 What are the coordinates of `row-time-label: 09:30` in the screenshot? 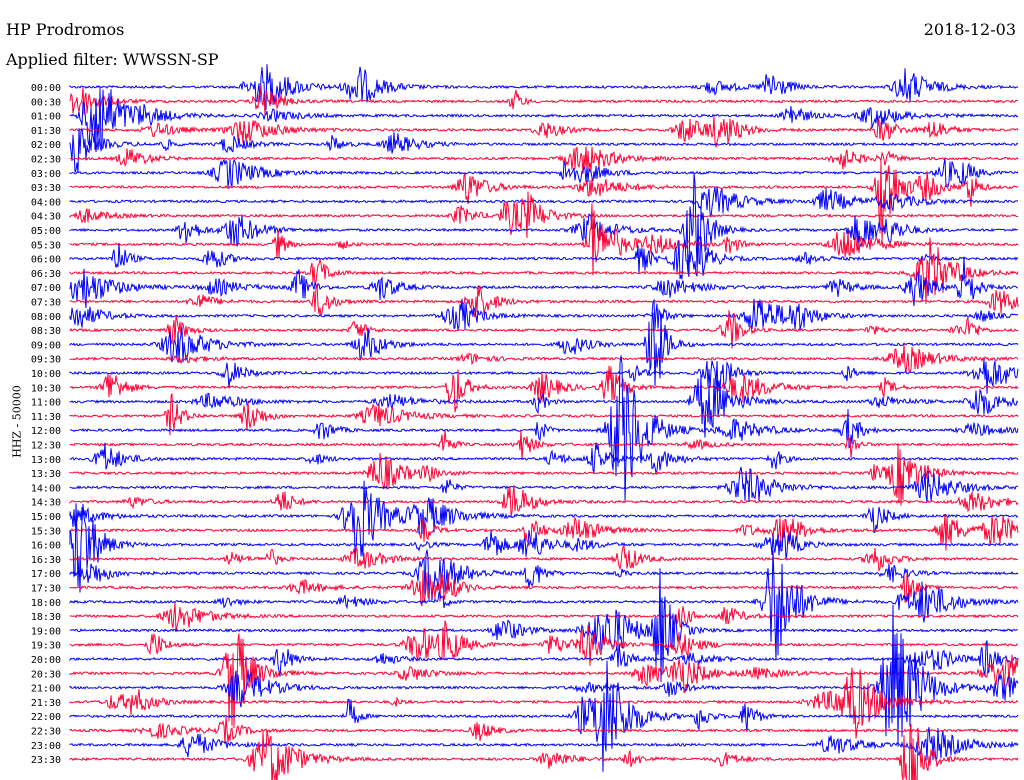 It's located at (46, 360).